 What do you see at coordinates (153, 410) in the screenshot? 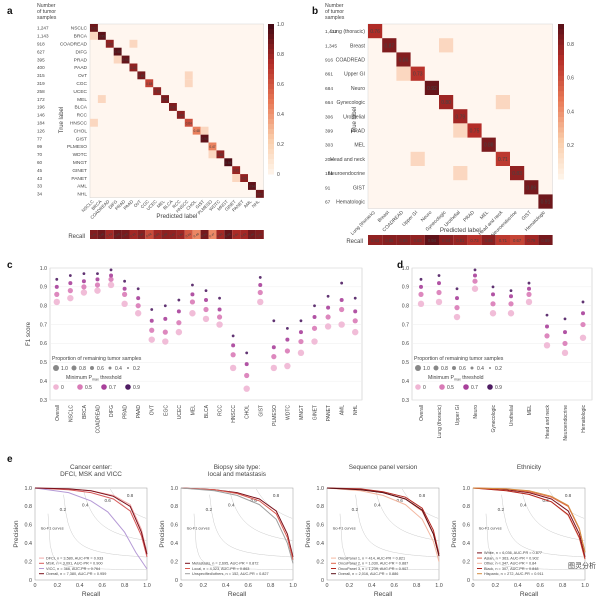
I see `panel-c-xtick: OVT` at bounding box center [153, 410].